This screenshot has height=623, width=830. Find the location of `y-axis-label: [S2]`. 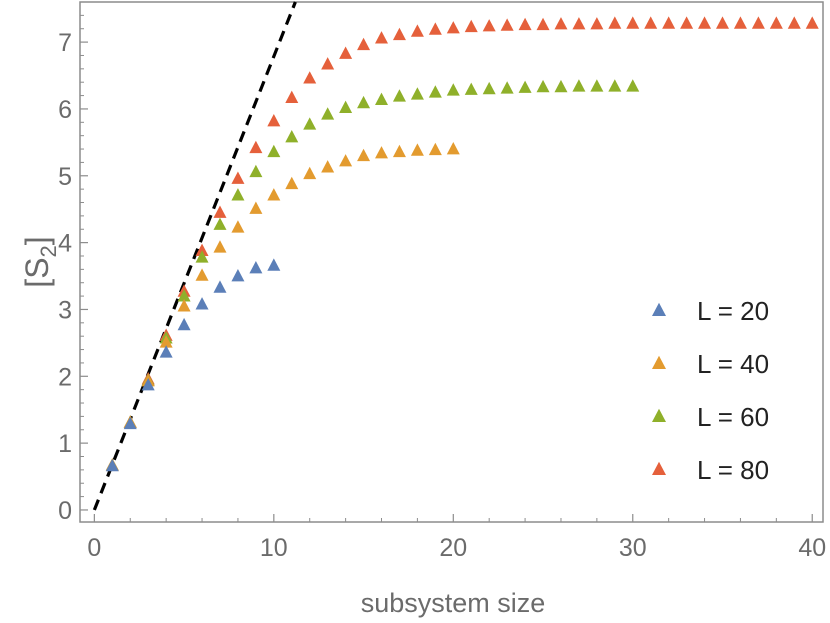

y-axis-label: [S2] is located at coordinates (40, 261).